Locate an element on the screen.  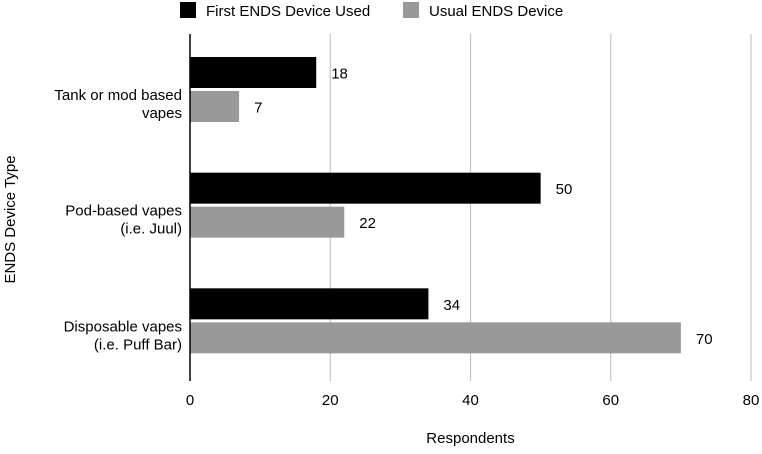
x-axis-title: Respondents is located at coordinates (470, 438).